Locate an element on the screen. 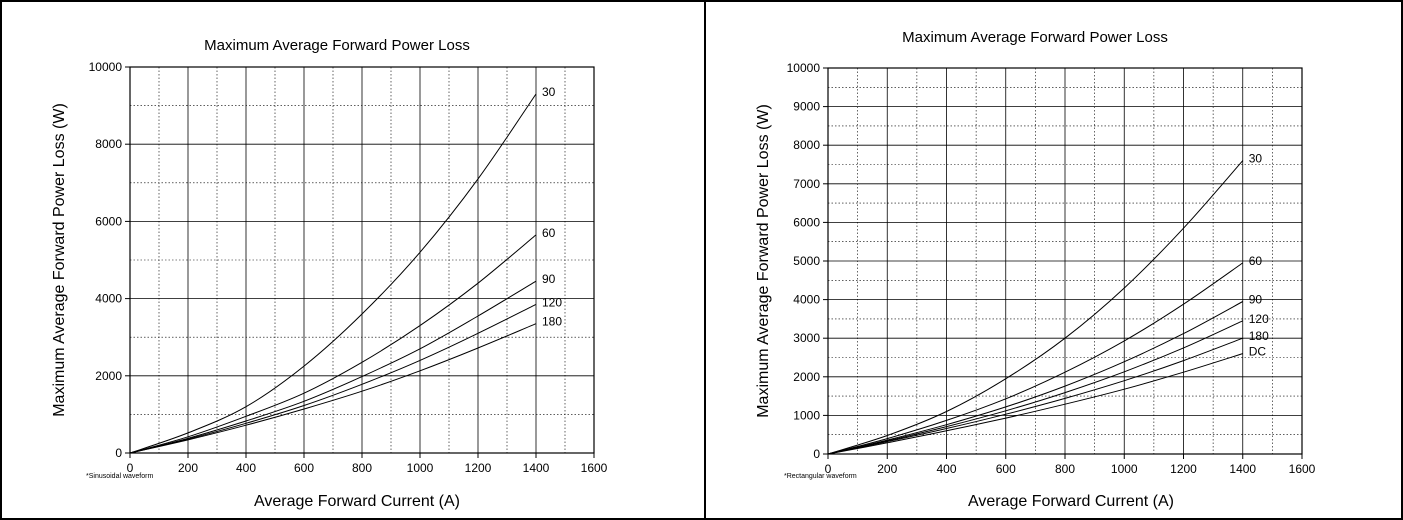 This screenshot has height=520, width=1403. y-tick-label: 3000 is located at coordinates (806, 338).